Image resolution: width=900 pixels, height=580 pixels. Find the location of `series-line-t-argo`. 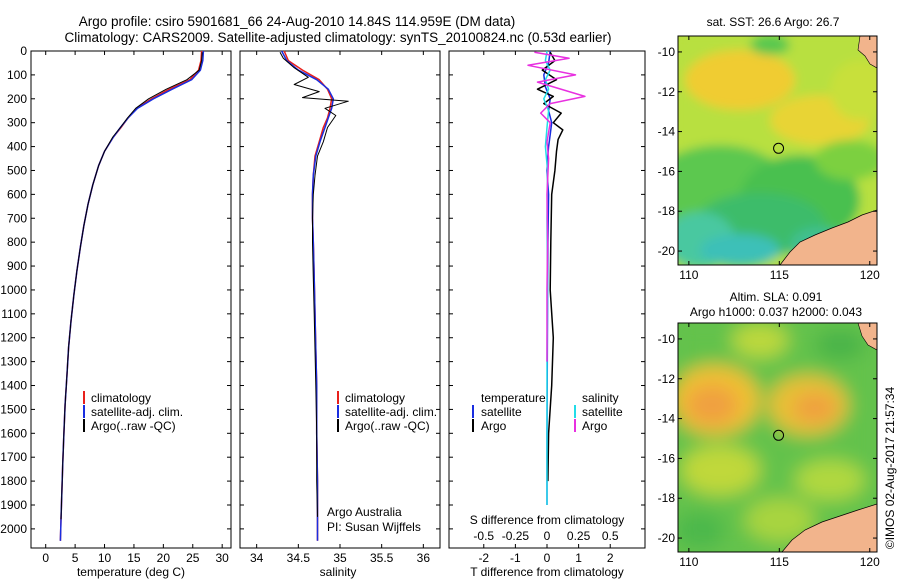

series-line-t-argo is located at coordinates (550, 266).